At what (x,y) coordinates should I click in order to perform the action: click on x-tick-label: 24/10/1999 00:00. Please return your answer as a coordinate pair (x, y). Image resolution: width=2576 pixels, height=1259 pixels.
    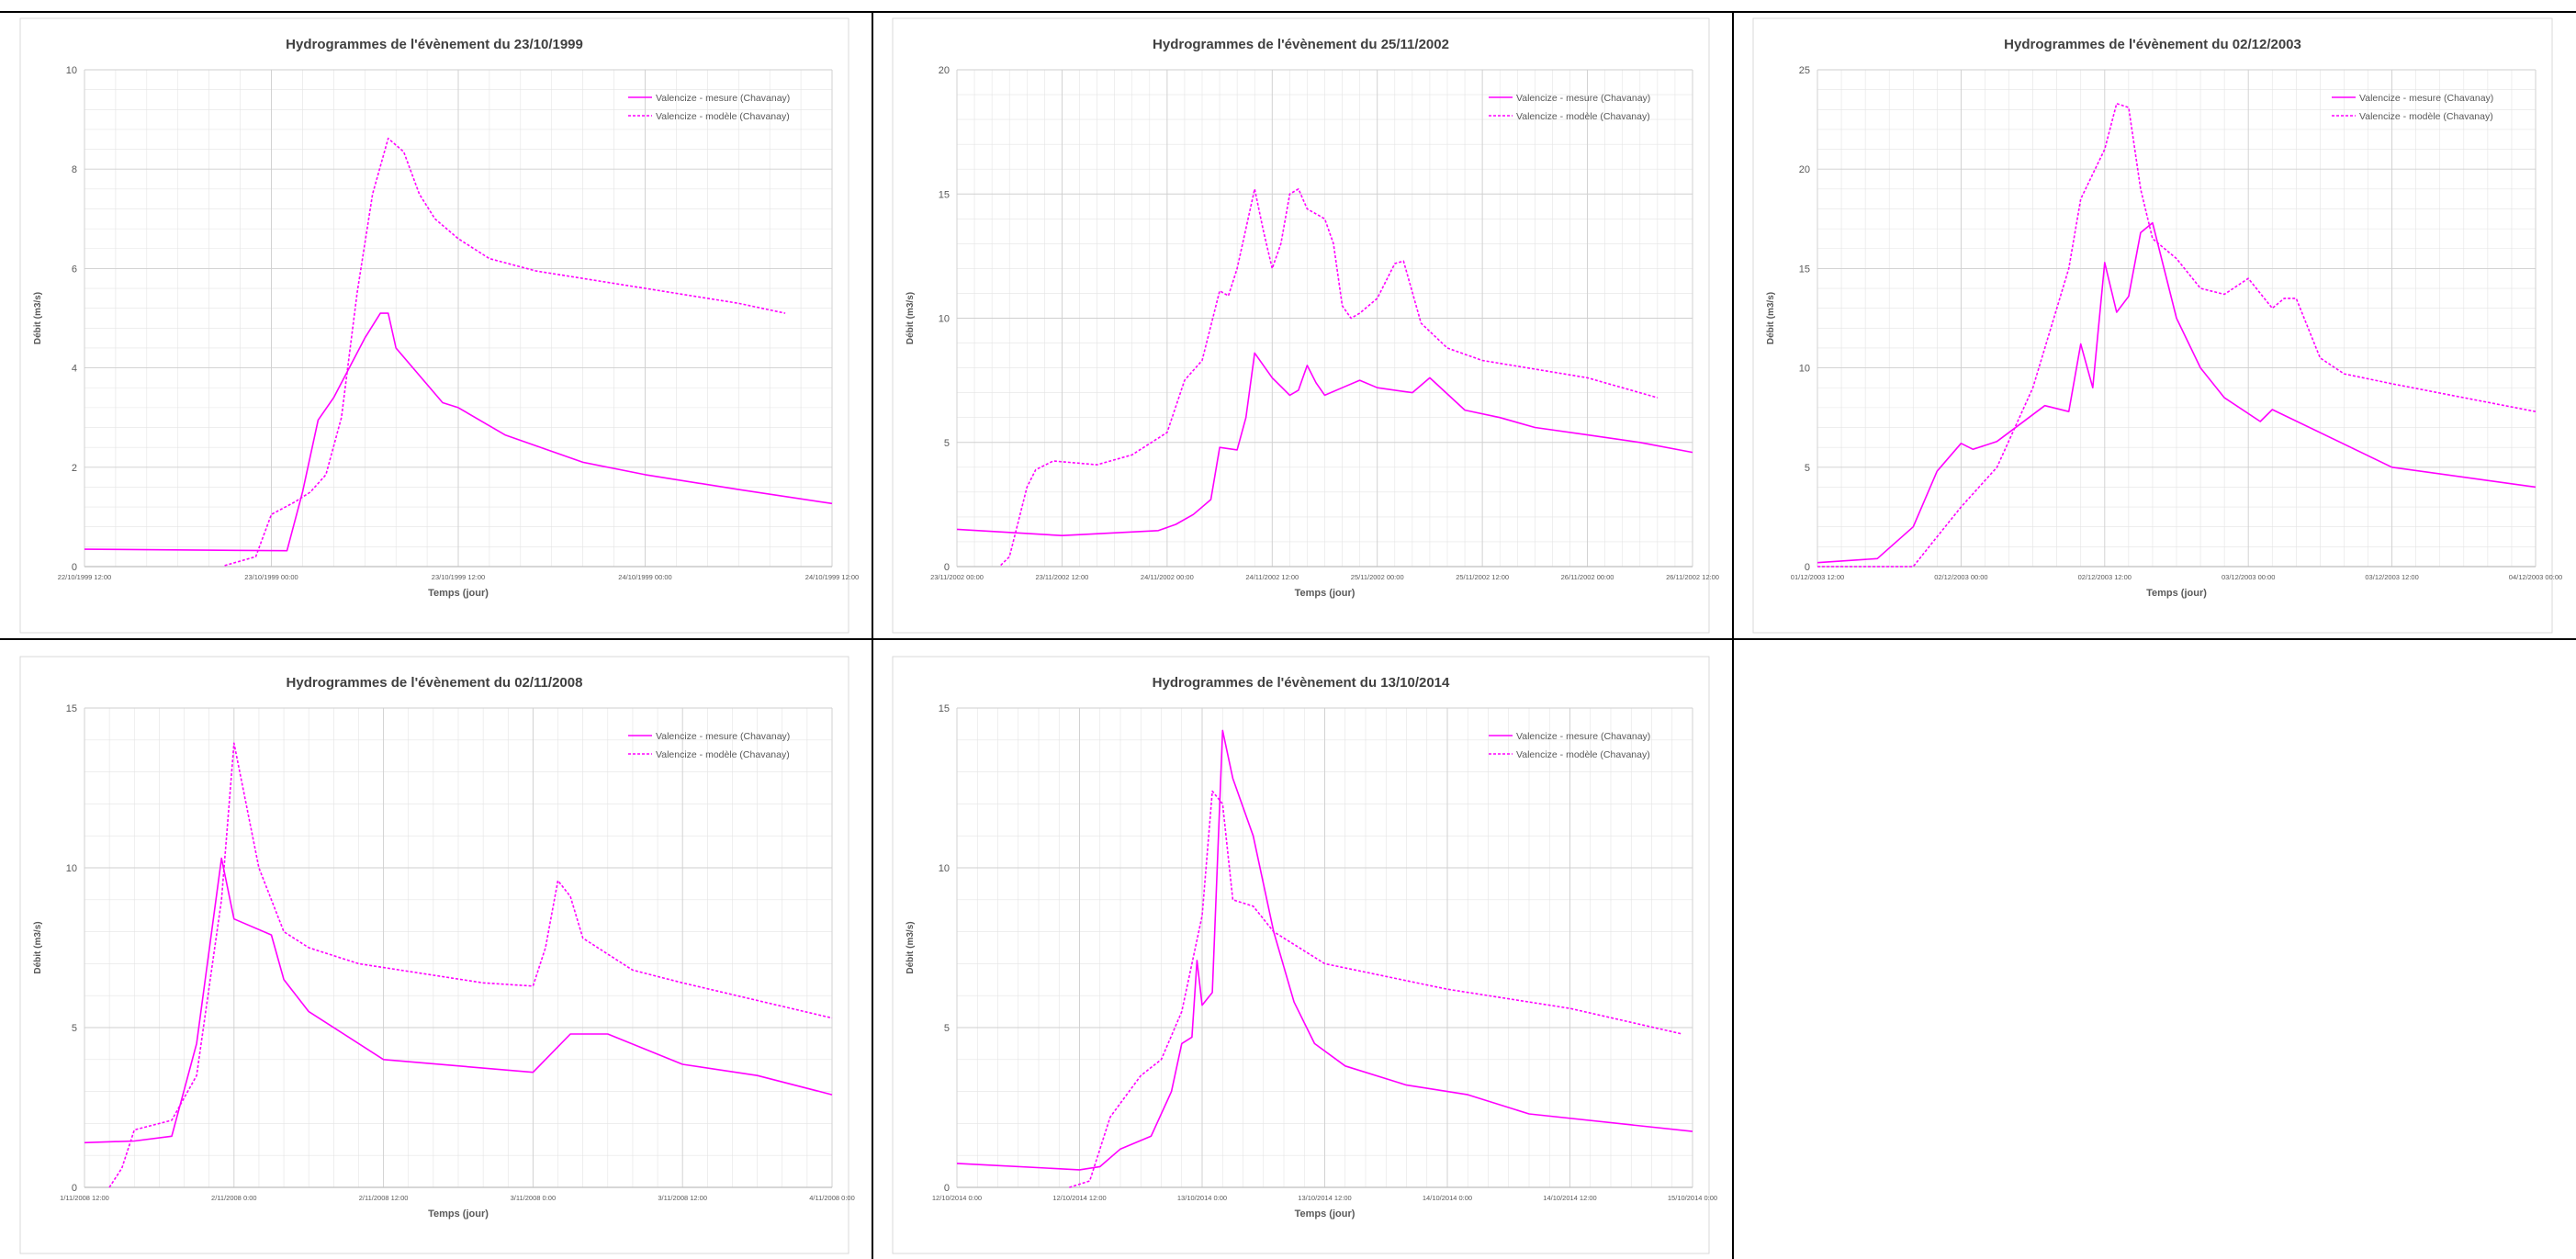
    Looking at the image, I should click on (644, 577).